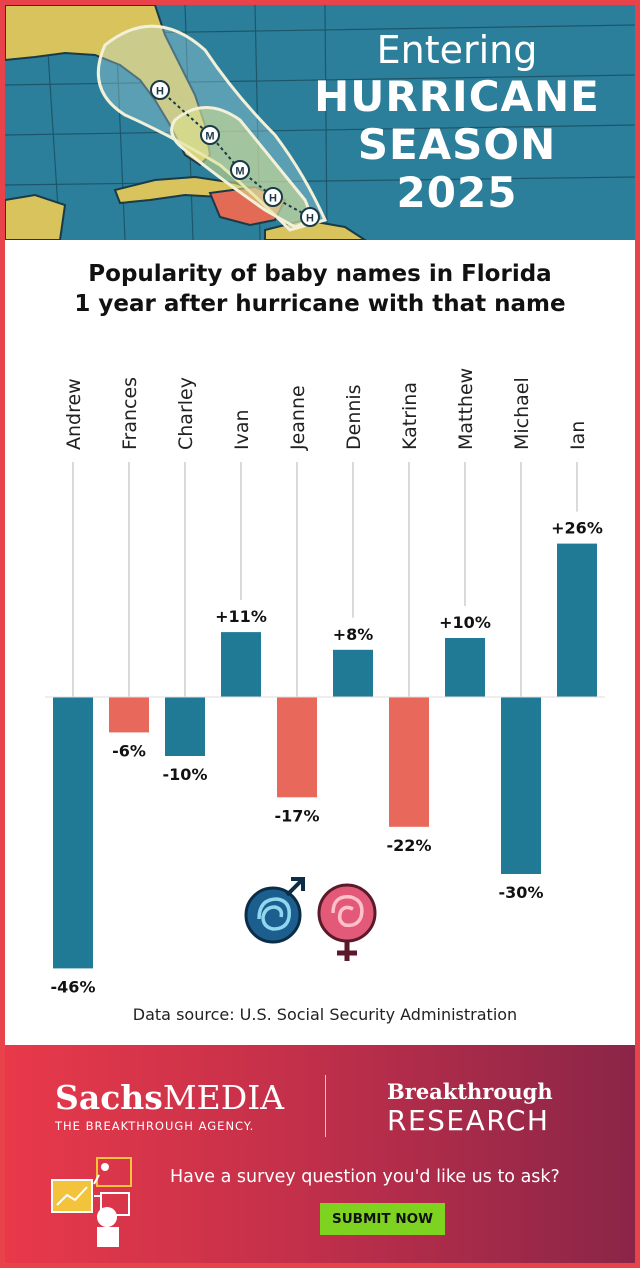  I want to click on sachs-media-logo: SachsMEDIA THE BREAKTHROUGH AGENCY., so click(170, 1106).